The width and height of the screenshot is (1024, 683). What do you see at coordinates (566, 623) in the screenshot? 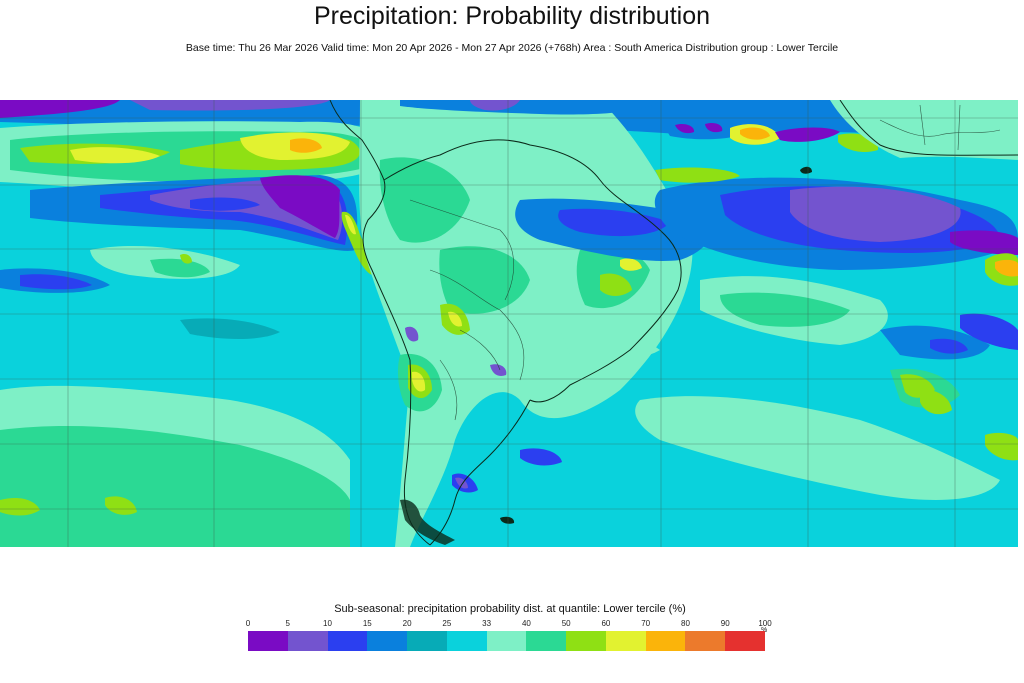
I see `colorbar-tick: 50` at bounding box center [566, 623].